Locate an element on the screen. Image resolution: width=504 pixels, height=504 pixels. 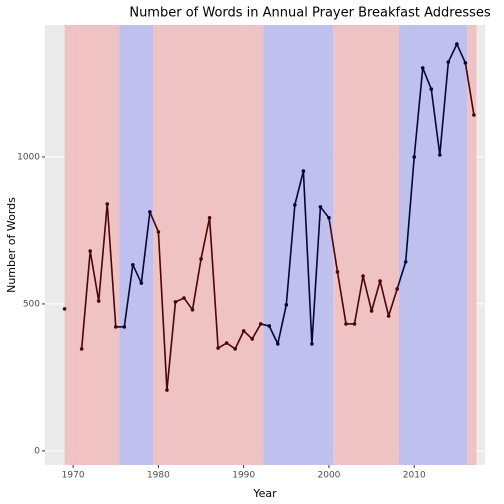
y-axis-label: Number of Words is located at coordinates (11, 245).